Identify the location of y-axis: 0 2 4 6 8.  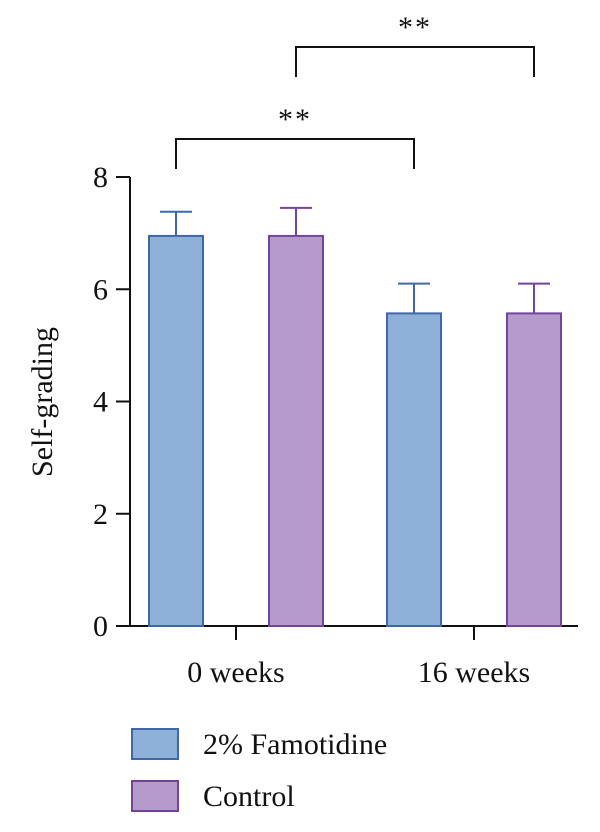
(112, 402).